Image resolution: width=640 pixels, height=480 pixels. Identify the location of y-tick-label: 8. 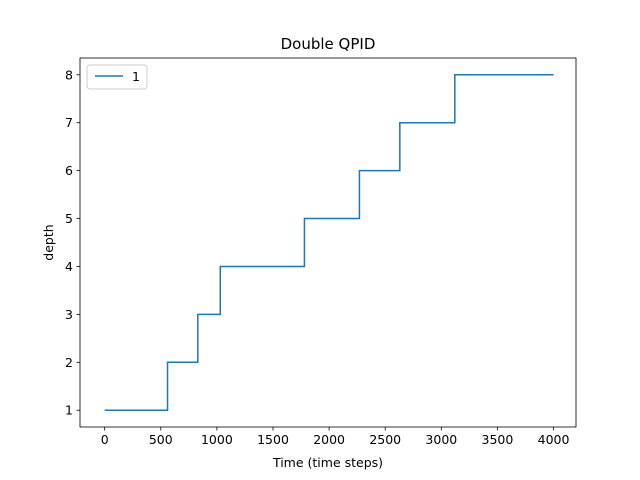
(69, 74).